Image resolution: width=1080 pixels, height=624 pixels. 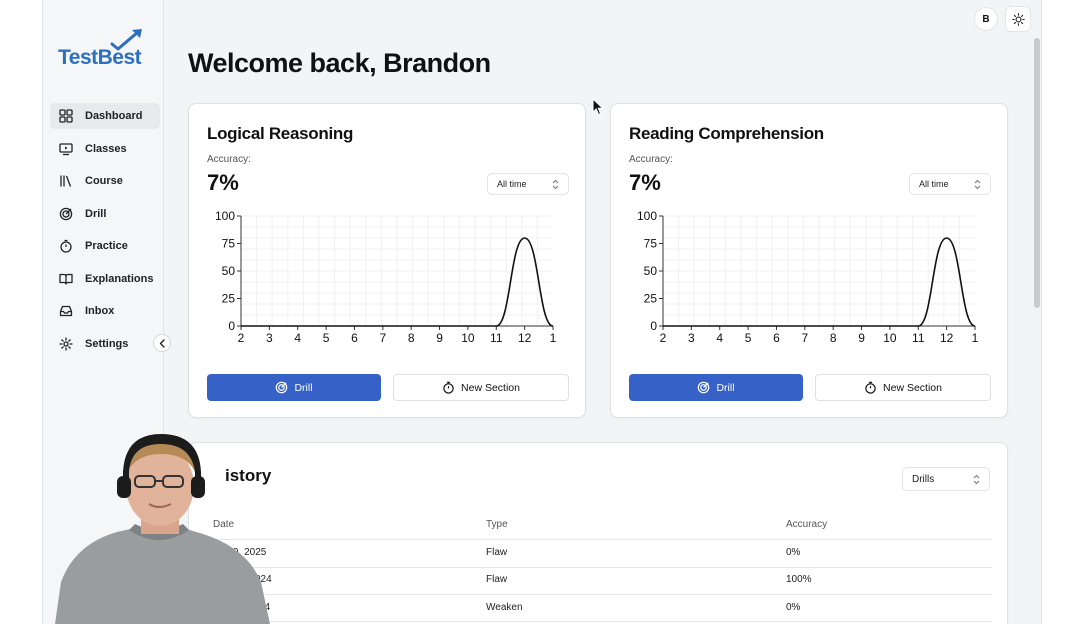 What do you see at coordinates (105, 311) in the screenshot?
I see `sidebar-item-inbox: Inbox` at bounding box center [105, 311].